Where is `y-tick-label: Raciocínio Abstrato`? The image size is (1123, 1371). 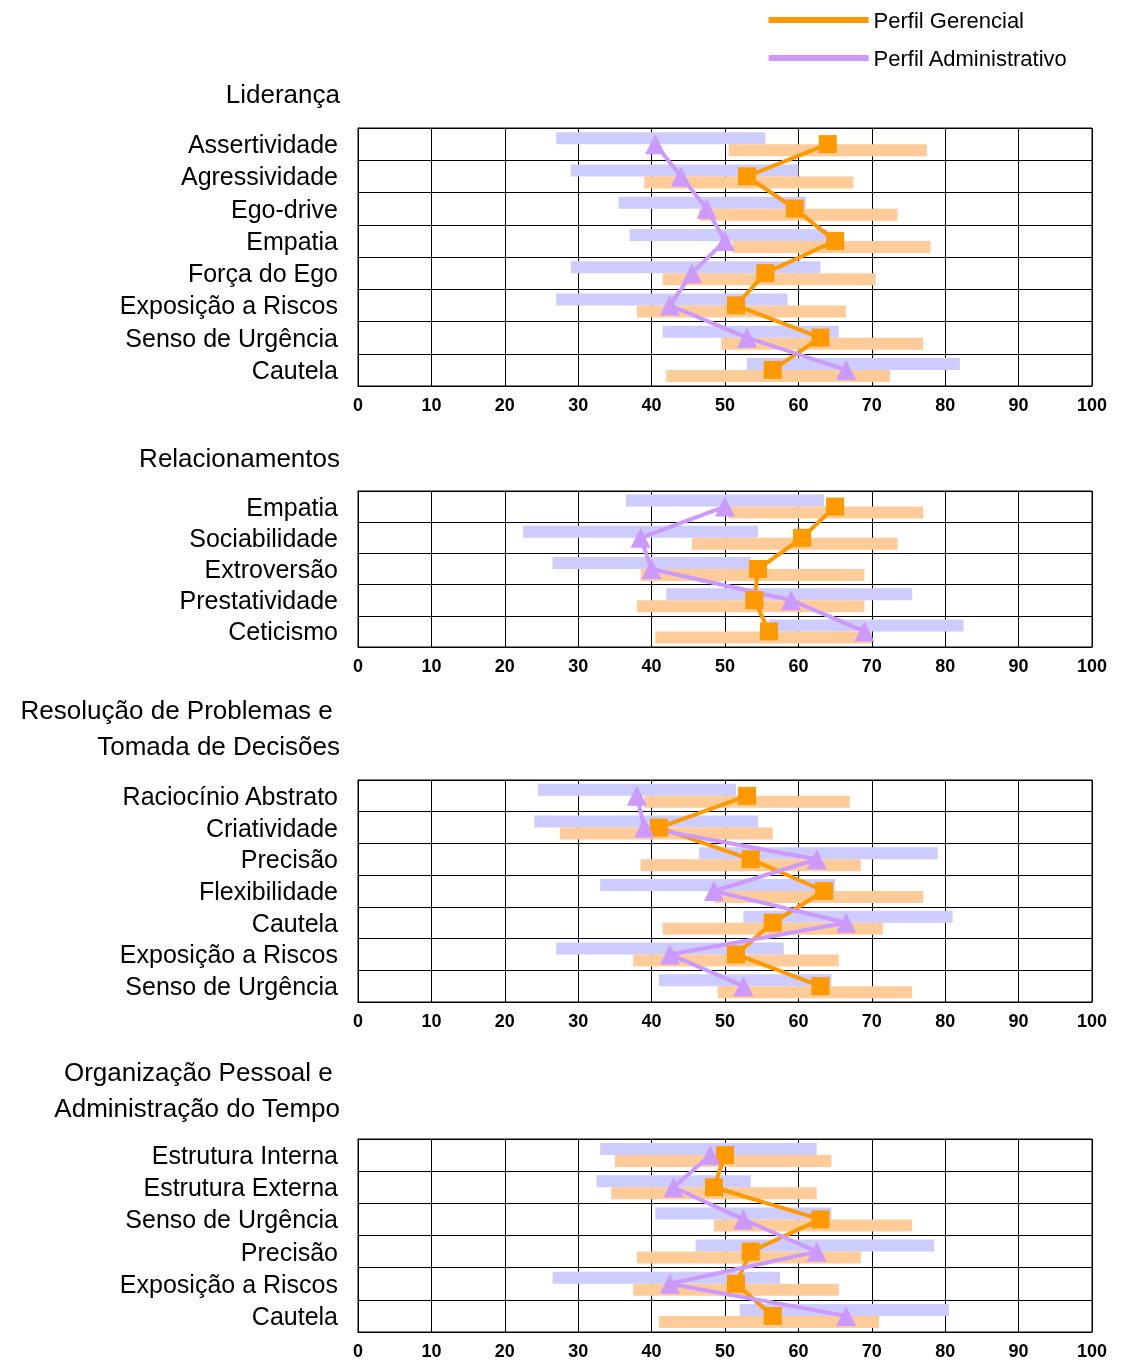
y-tick-label: Raciocínio Abstrato is located at coordinates (230, 795).